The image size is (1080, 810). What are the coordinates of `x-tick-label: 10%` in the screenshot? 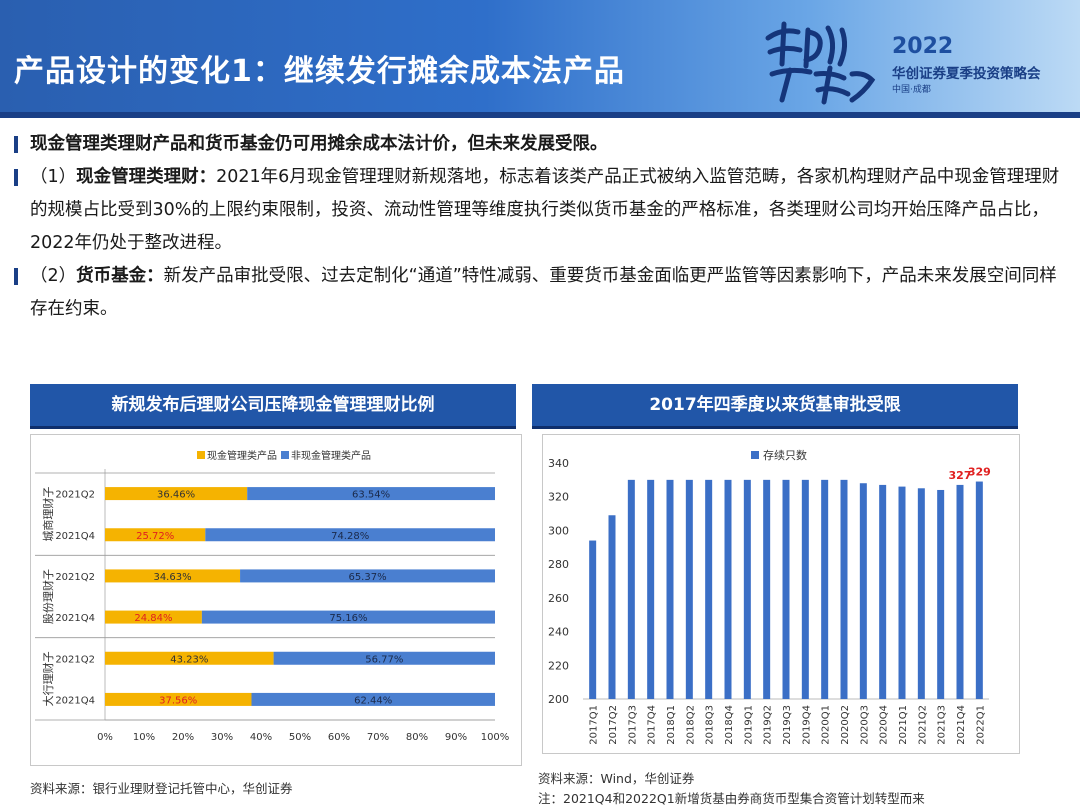 It's located at (144, 737).